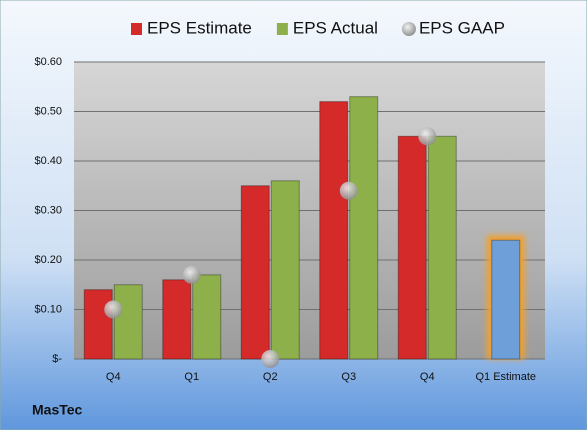  What do you see at coordinates (462, 27) in the screenshot?
I see `legend-label: EPS GAAP` at bounding box center [462, 27].